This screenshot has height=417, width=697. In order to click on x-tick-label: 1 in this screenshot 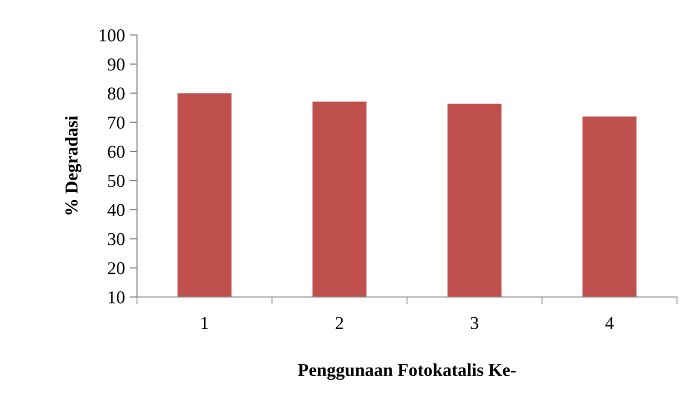, I will do `click(205, 323)`.